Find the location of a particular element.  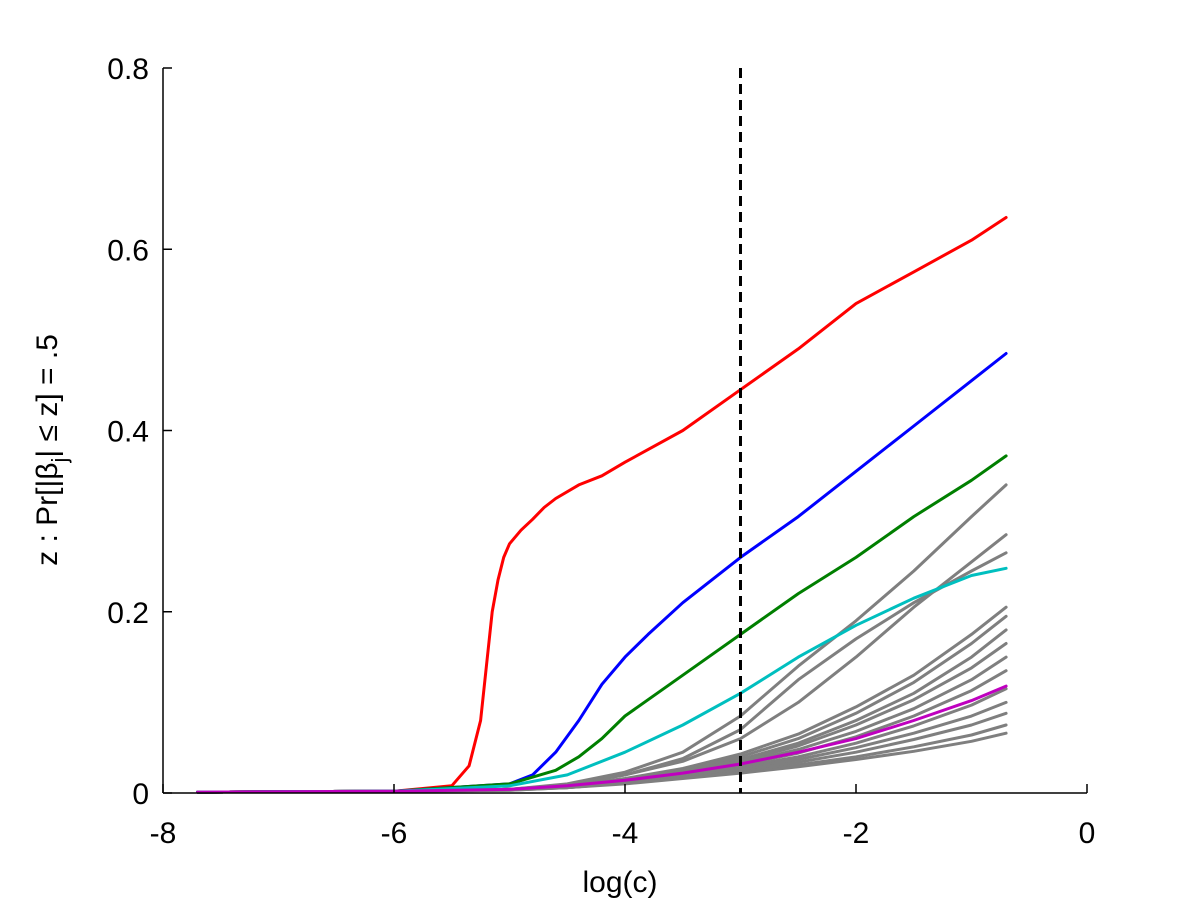

y-tick-label: 0 is located at coordinates (140, 794).